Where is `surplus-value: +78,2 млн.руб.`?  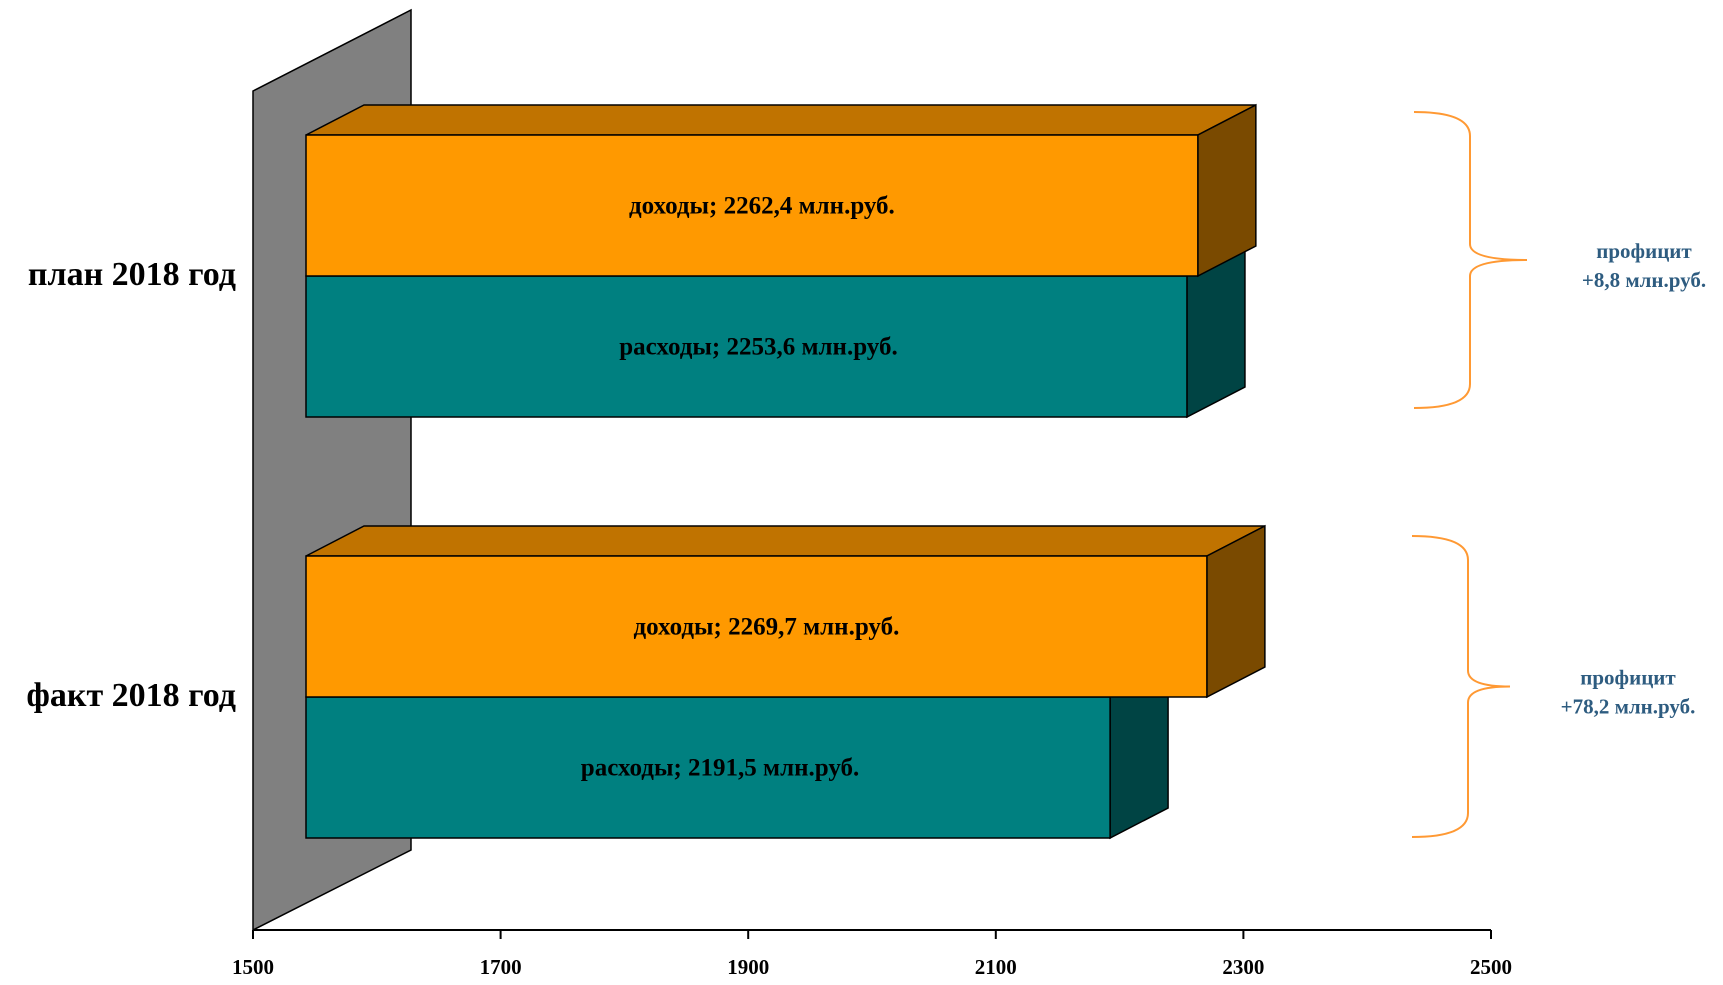
surplus-value: +78,2 млн.руб. is located at coordinates (1628, 707).